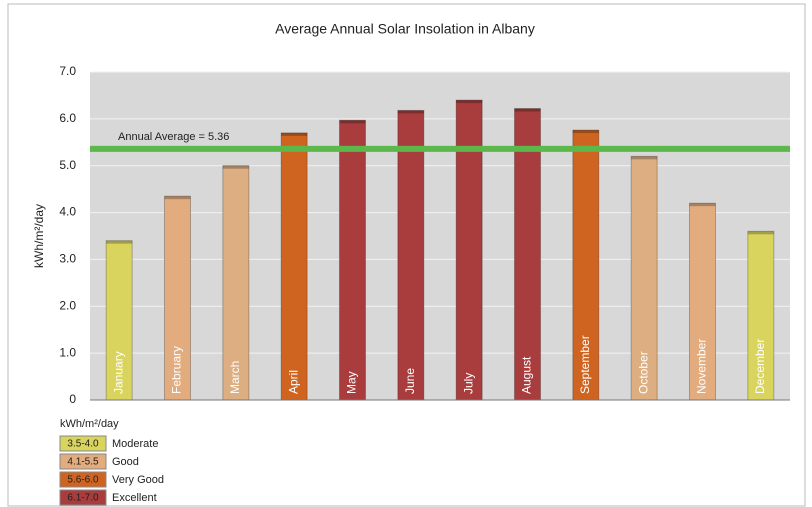  Describe the element at coordinates (527, 375) in the screenshot. I see `x-tick-label: August` at that location.